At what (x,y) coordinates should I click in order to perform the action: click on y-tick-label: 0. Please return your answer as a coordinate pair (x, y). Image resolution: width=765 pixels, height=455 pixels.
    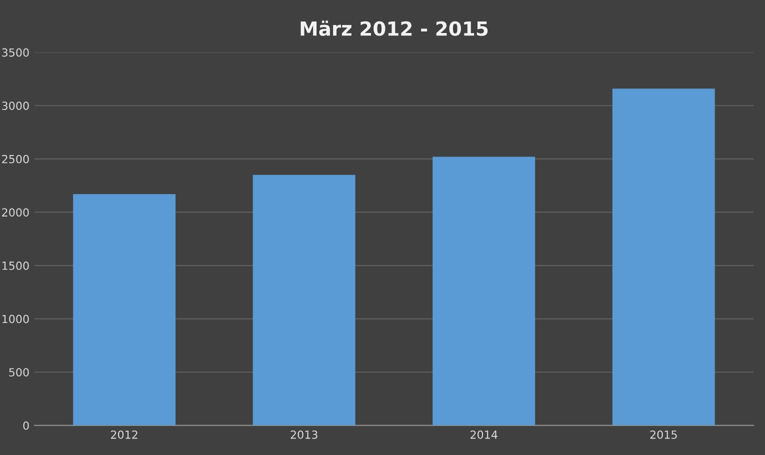
    Looking at the image, I should click on (26, 425).